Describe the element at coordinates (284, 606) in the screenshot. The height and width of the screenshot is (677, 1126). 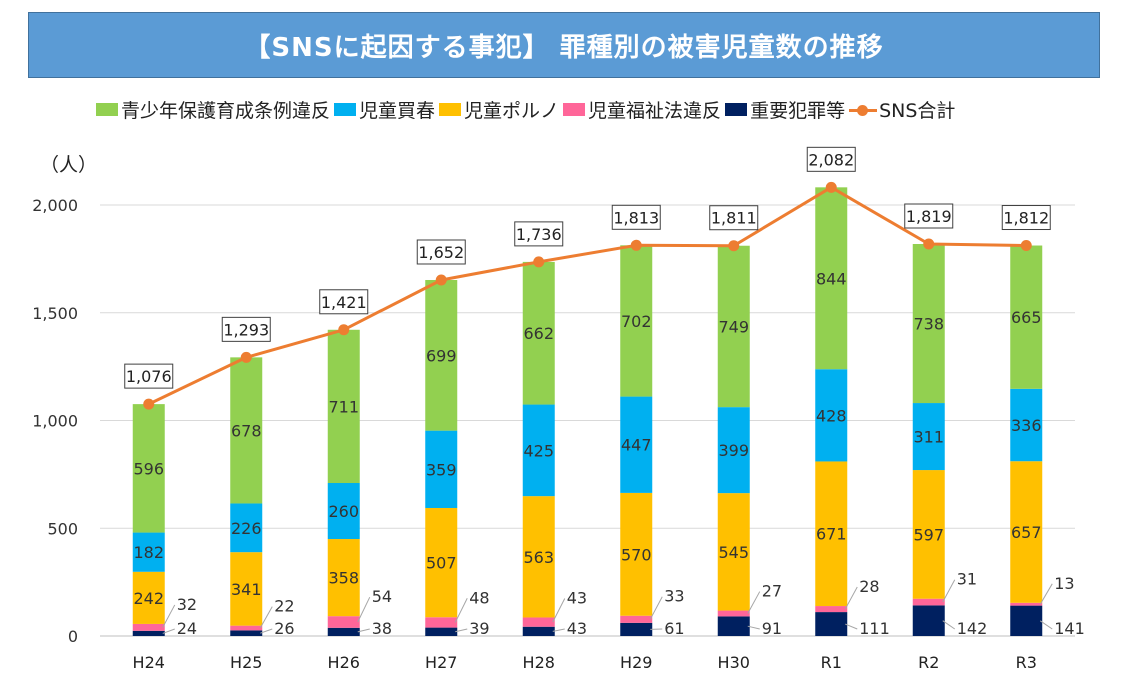
I see `data-label-child-welfare: 22` at that location.